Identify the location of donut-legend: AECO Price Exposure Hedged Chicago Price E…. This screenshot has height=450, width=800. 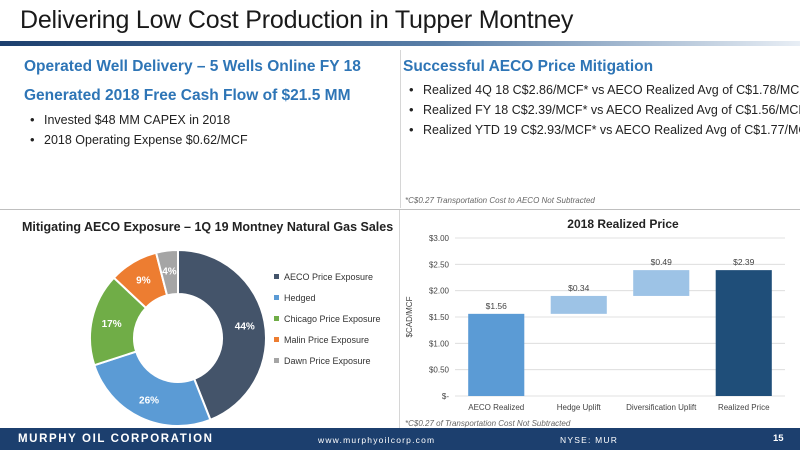
(327, 324).